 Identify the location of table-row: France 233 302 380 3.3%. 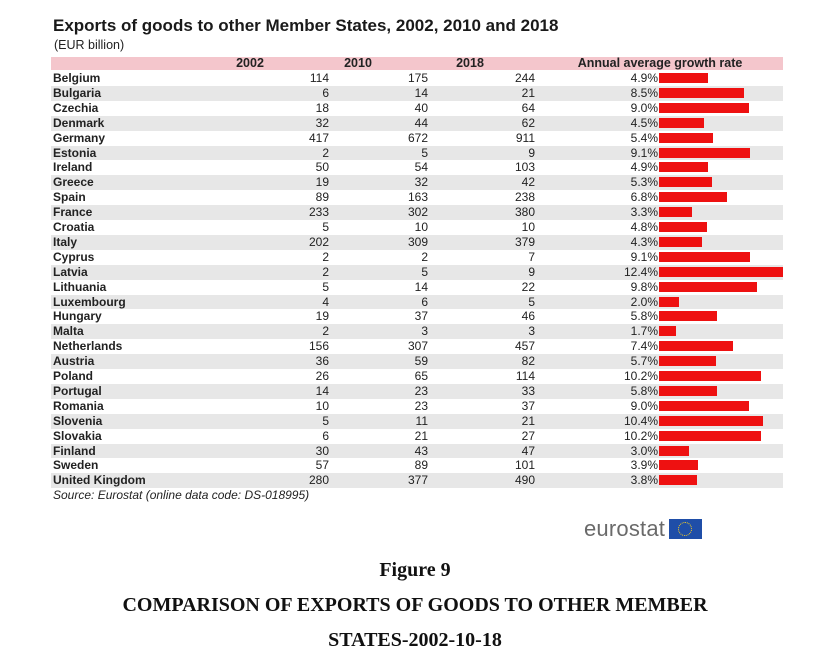
(417, 212).